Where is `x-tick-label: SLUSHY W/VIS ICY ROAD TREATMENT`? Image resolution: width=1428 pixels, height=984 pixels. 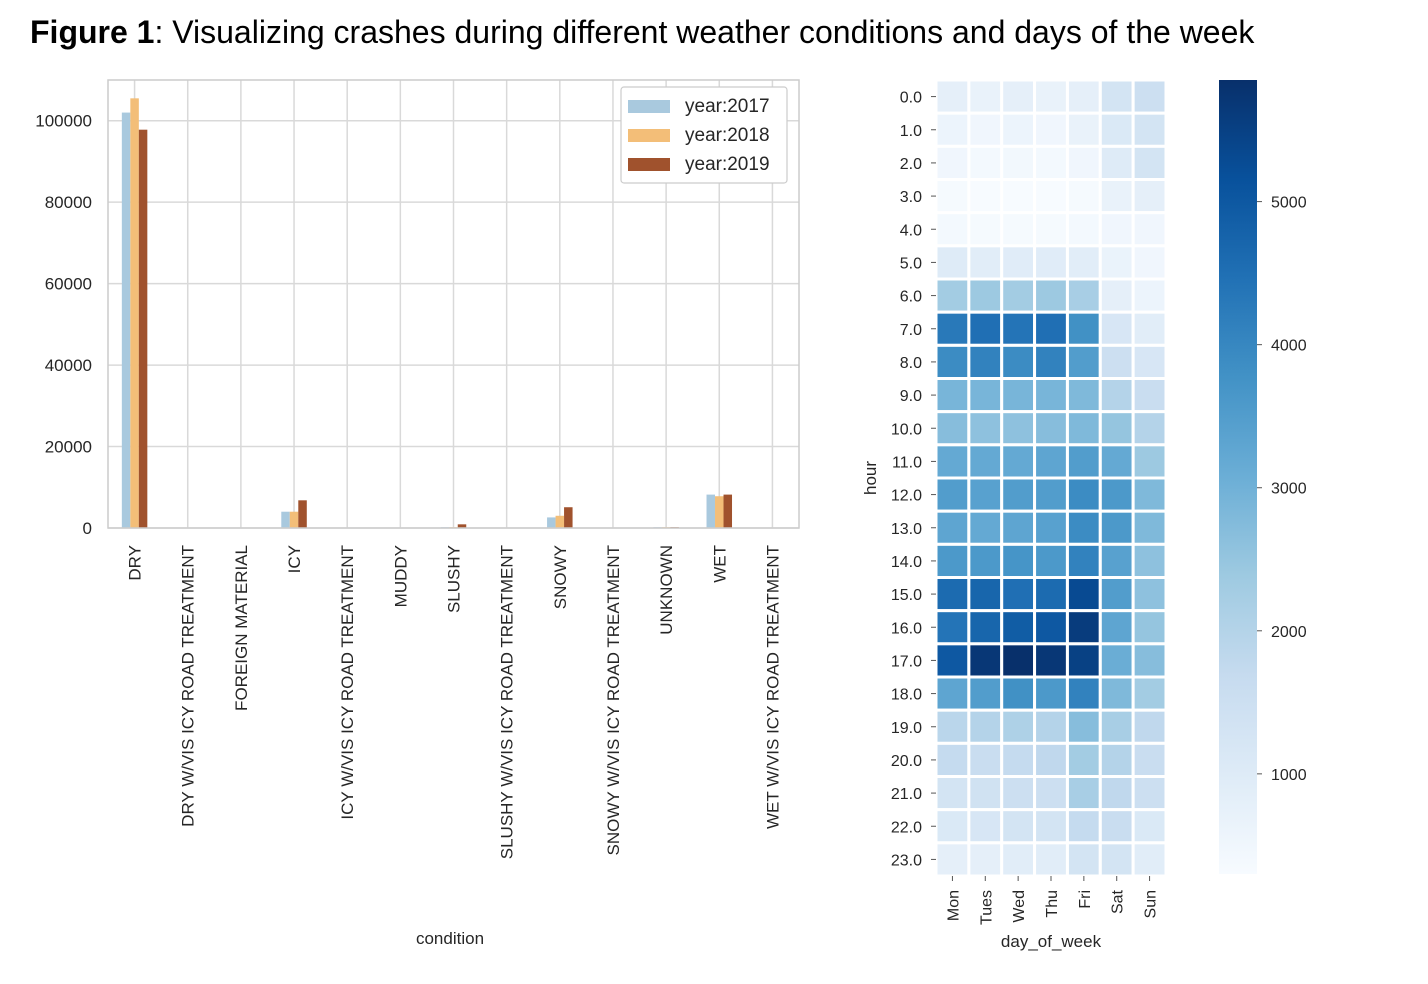 x-tick-label: SLUSHY W/VIS ICY ROAD TREATMENT is located at coordinates (507, 702).